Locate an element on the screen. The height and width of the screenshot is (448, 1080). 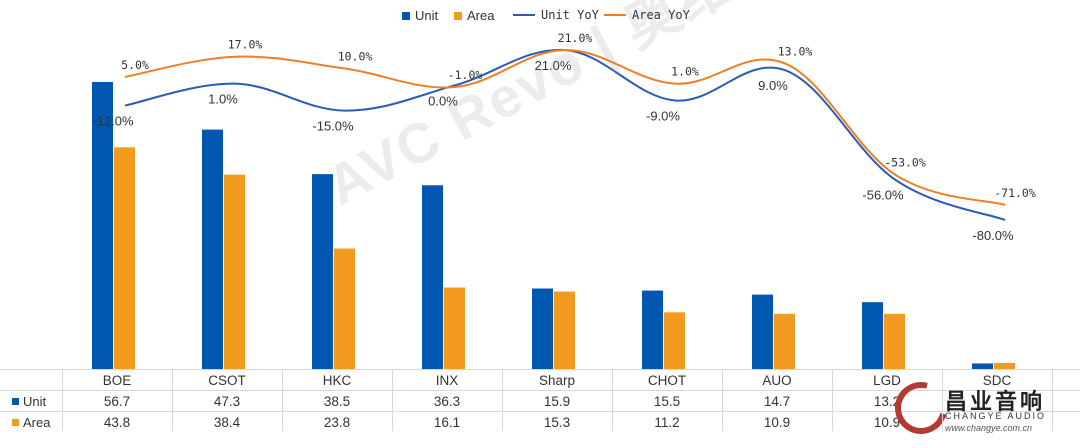
table-cell: 14.7 is located at coordinates (777, 401).